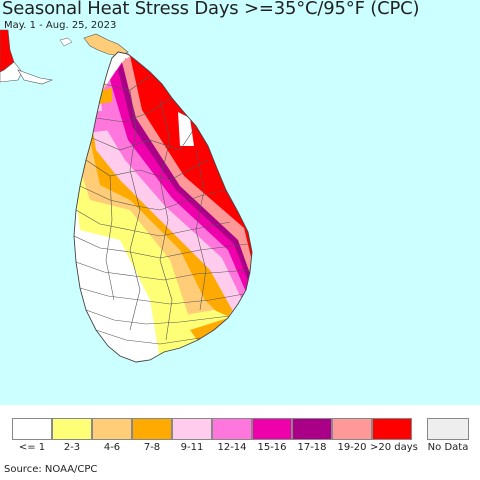 Image resolution: width=480 pixels, height=480 pixels. I want to click on legend-swatch-no-data, so click(448, 429).